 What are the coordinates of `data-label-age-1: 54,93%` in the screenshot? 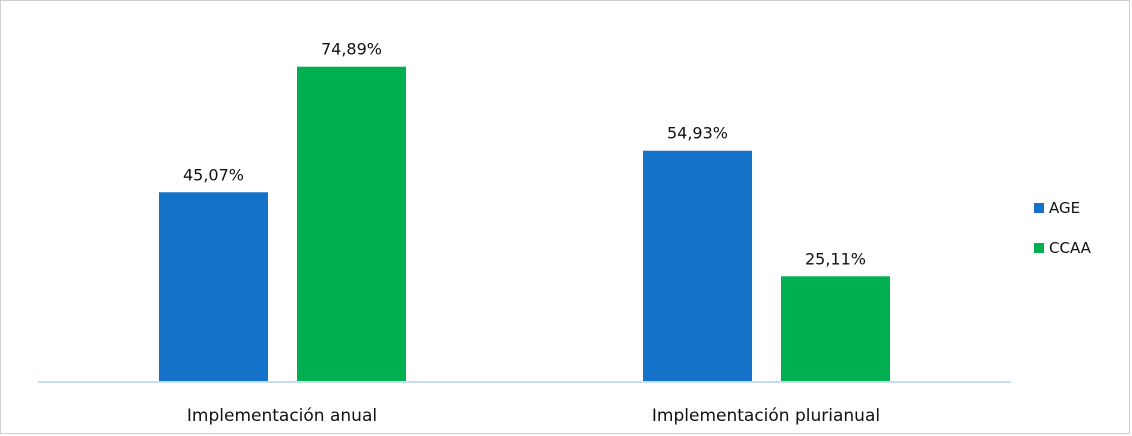 It's located at (697, 133).